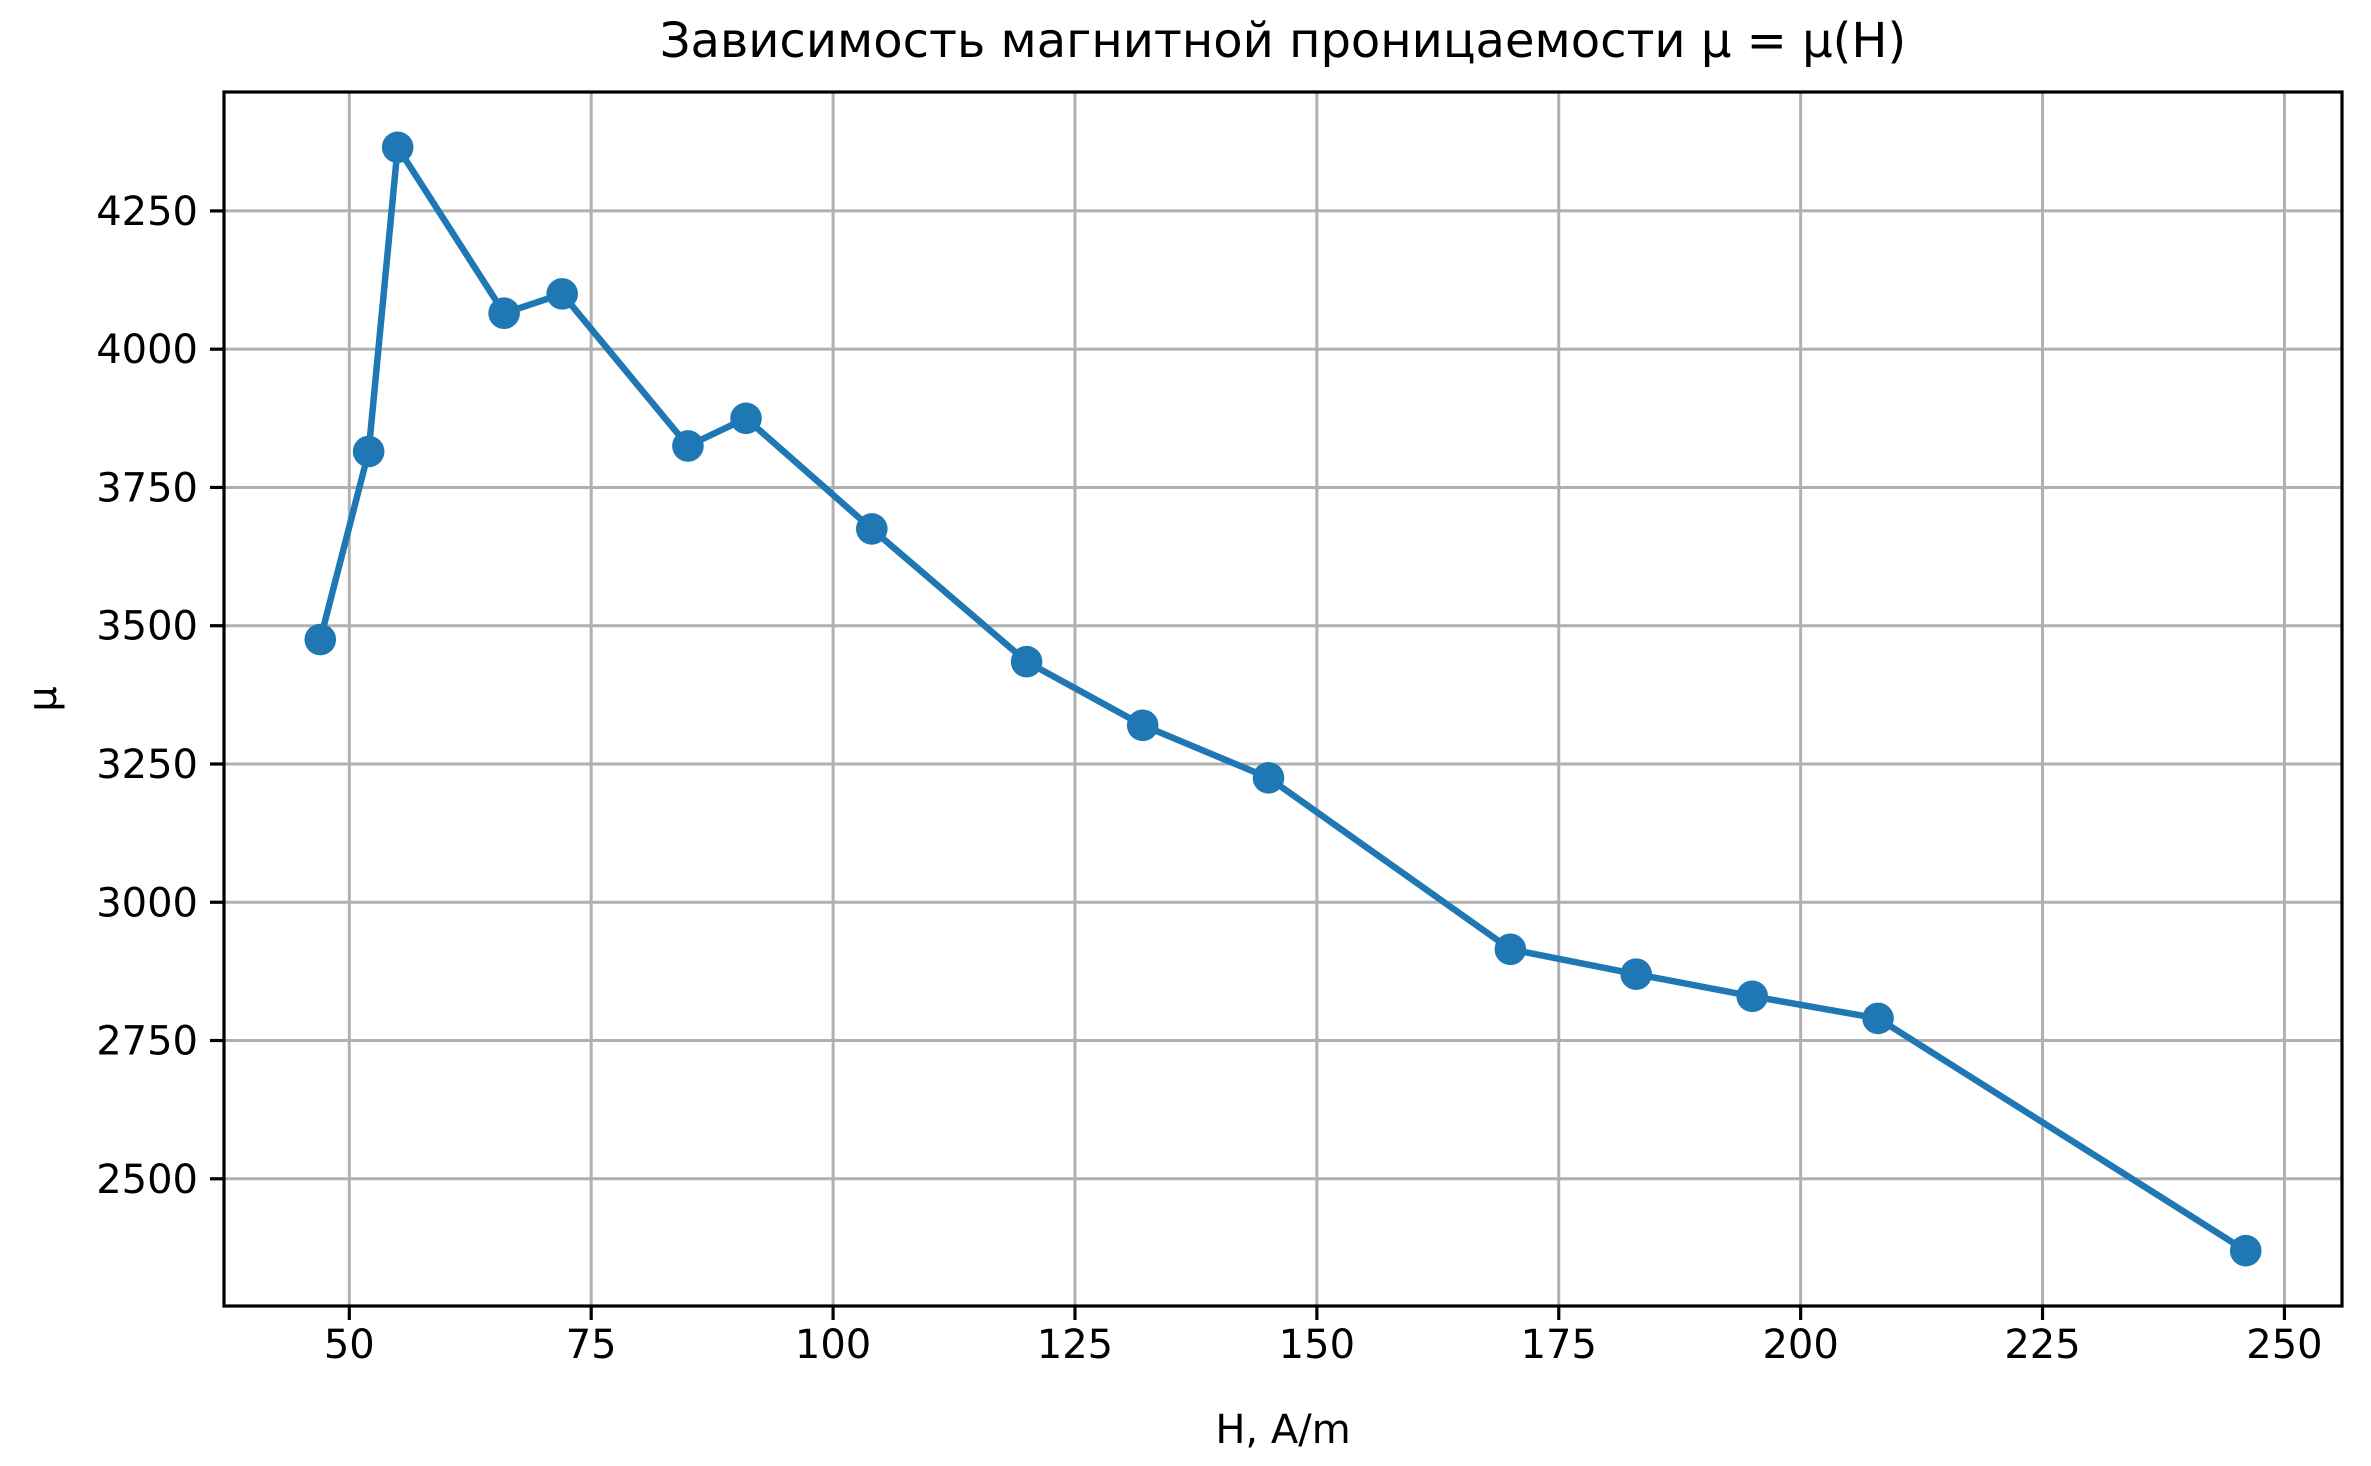  What do you see at coordinates (1282, 1430) in the screenshot?
I see `x-axis-label: H, A/m` at bounding box center [1282, 1430].